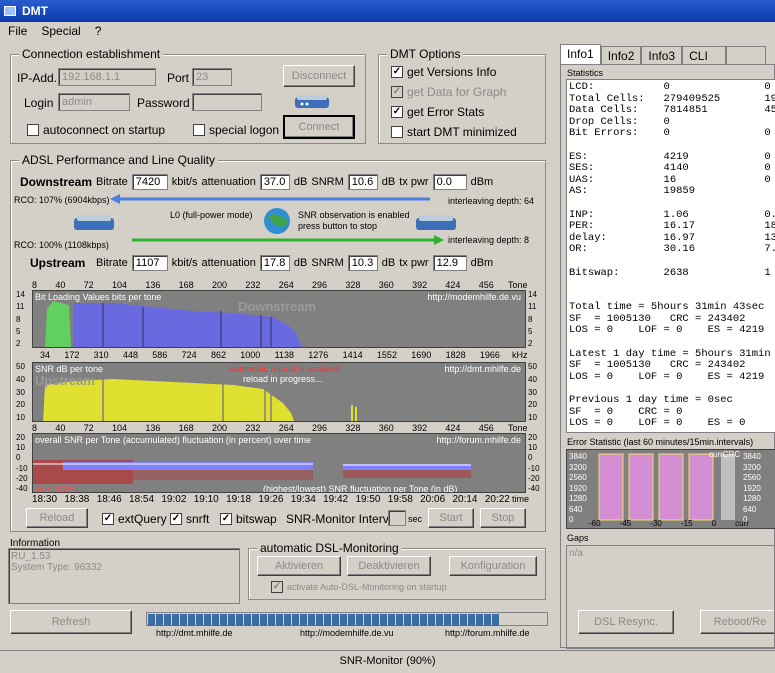  I want to click on khz-tick: 586, so click(160, 355).